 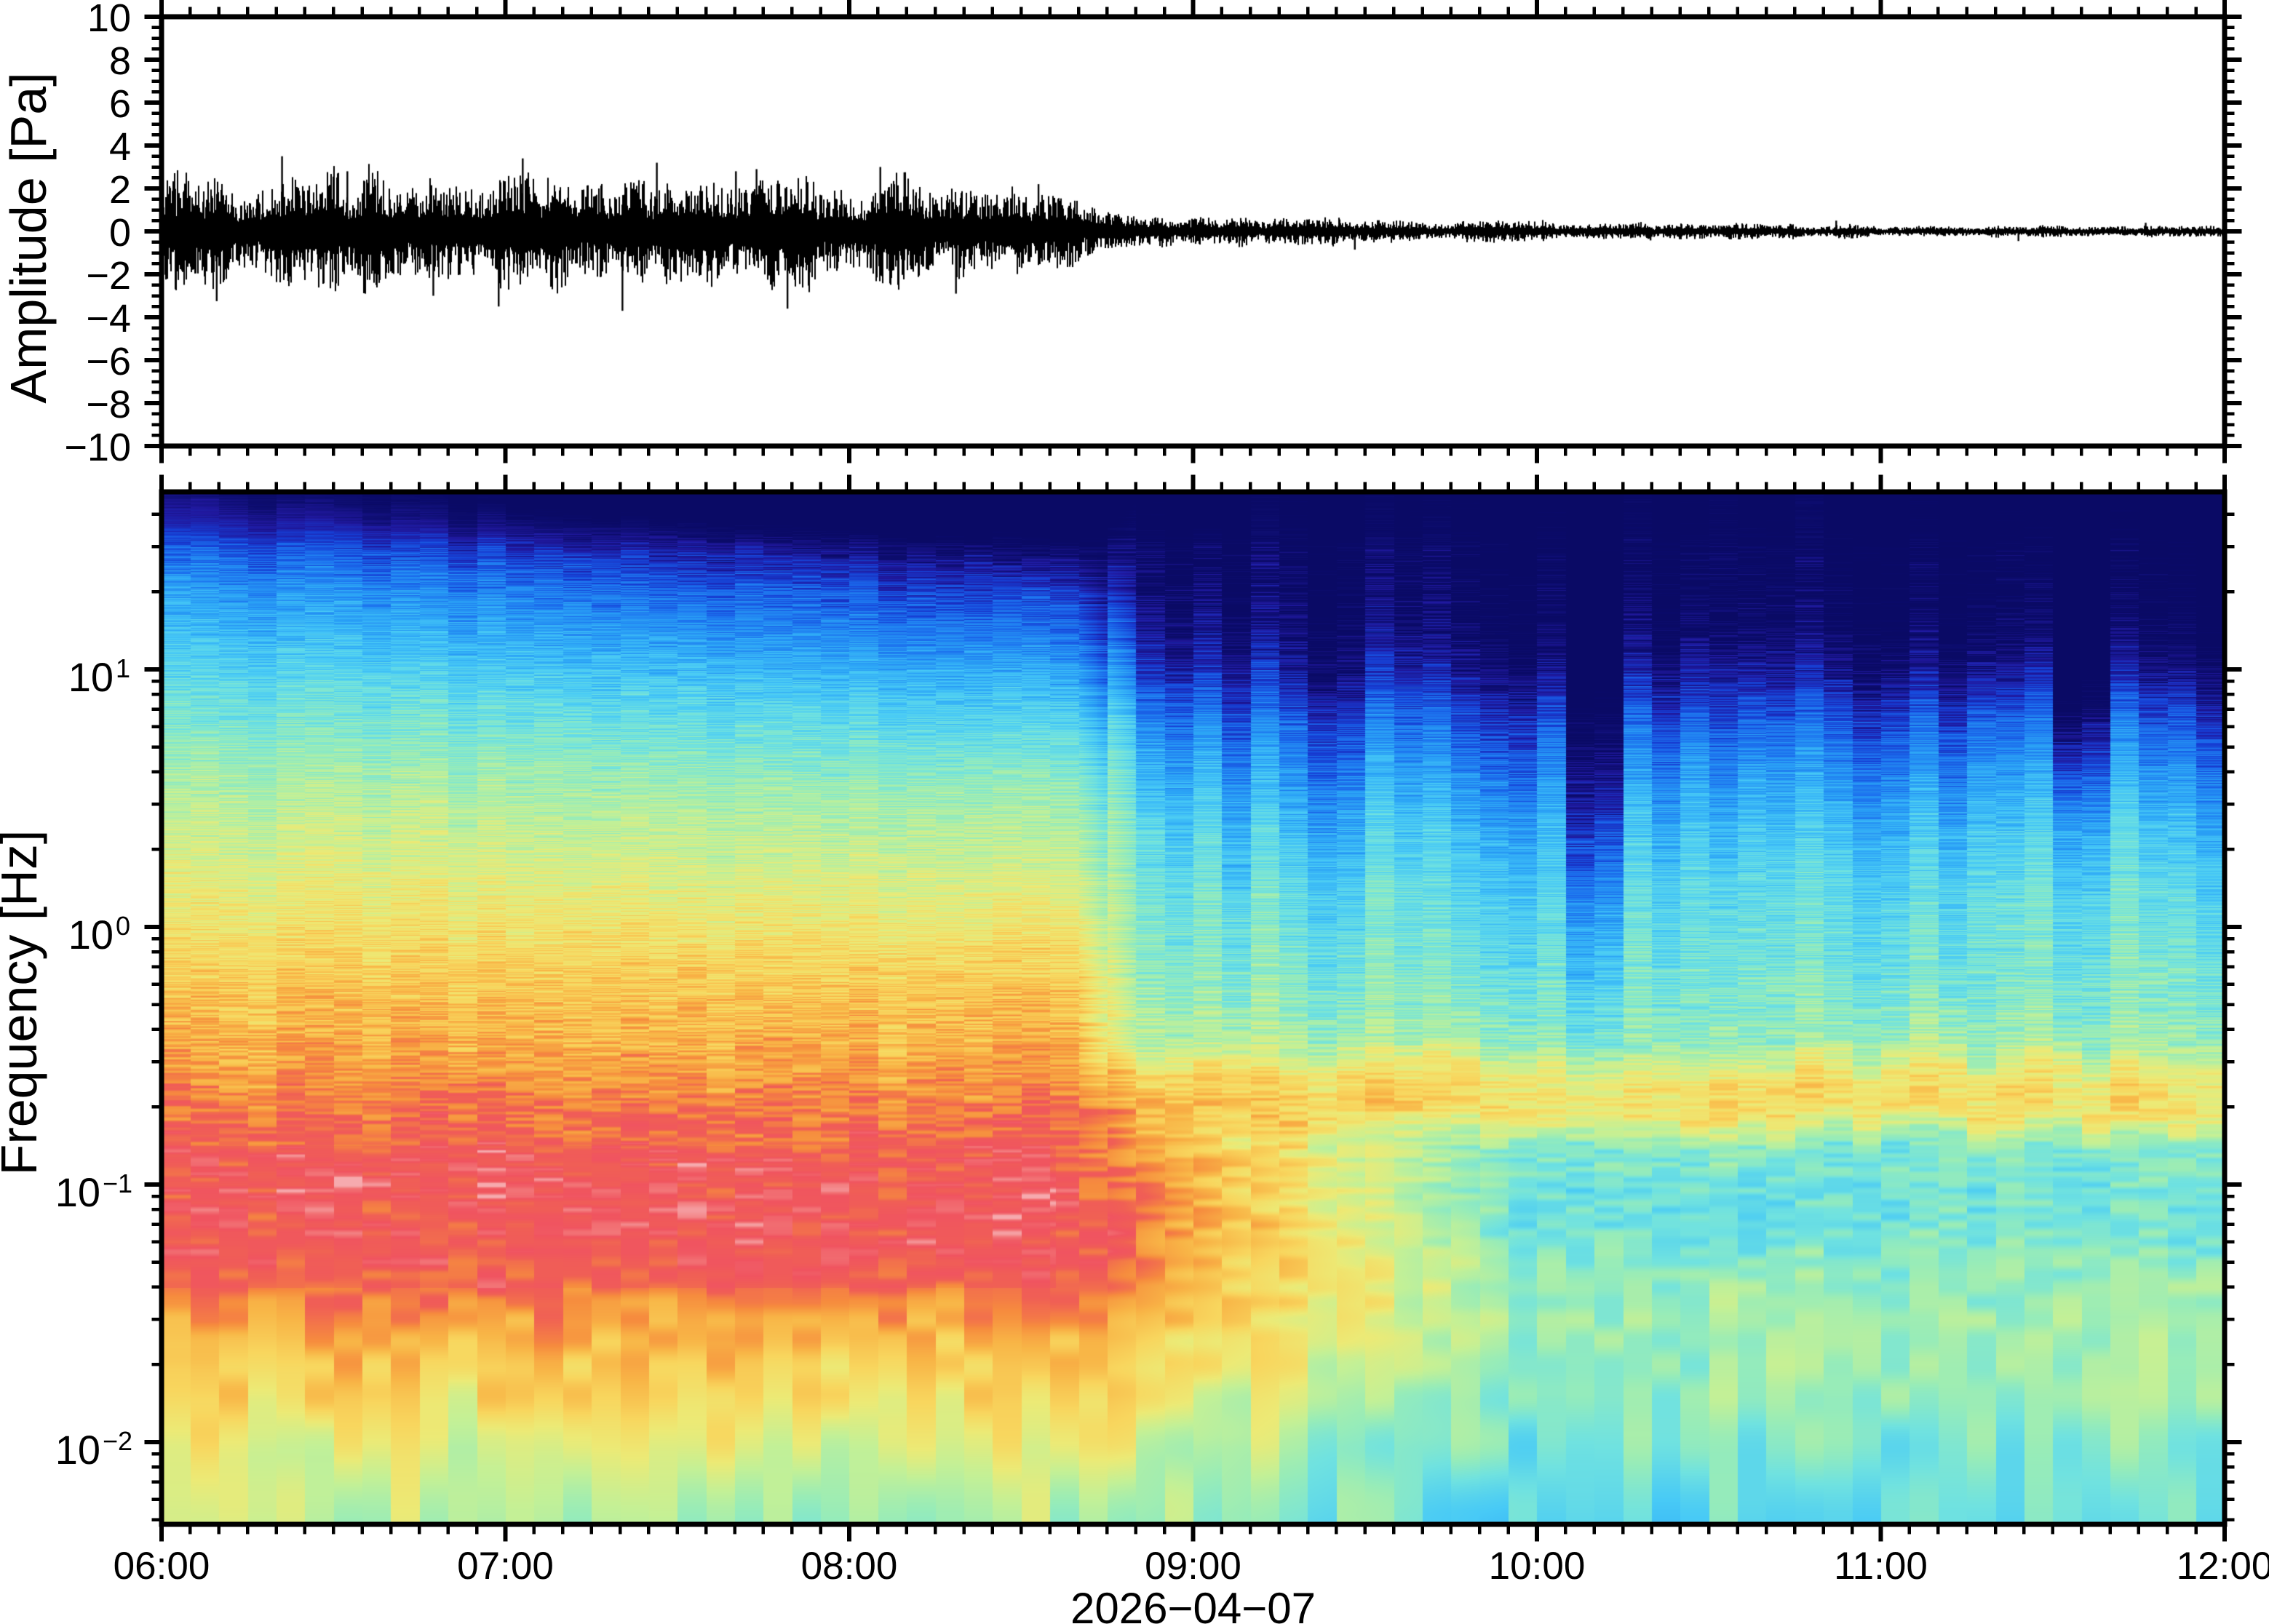 What do you see at coordinates (118, 1183) in the screenshot?
I see `svg-text: −1` at bounding box center [118, 1183].